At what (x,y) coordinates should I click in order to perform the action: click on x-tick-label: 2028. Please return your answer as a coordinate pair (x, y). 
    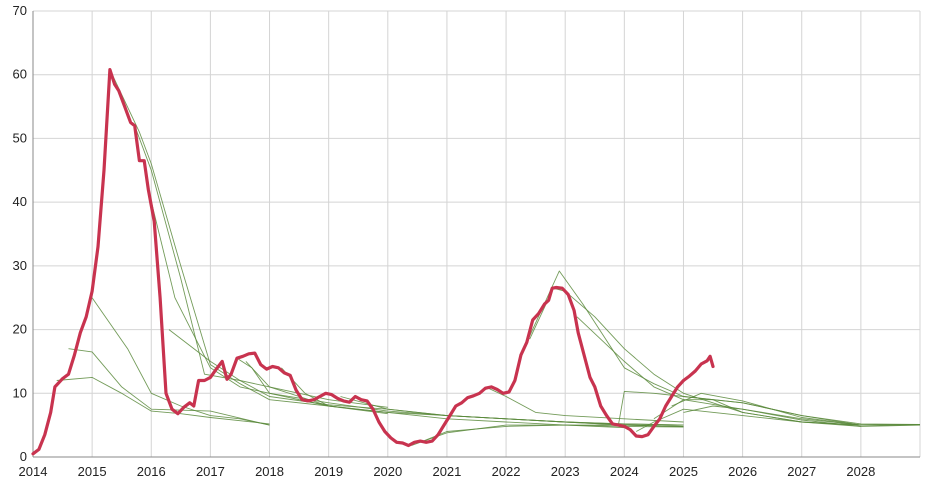
    Looking at the image, I should click on (860, 471).